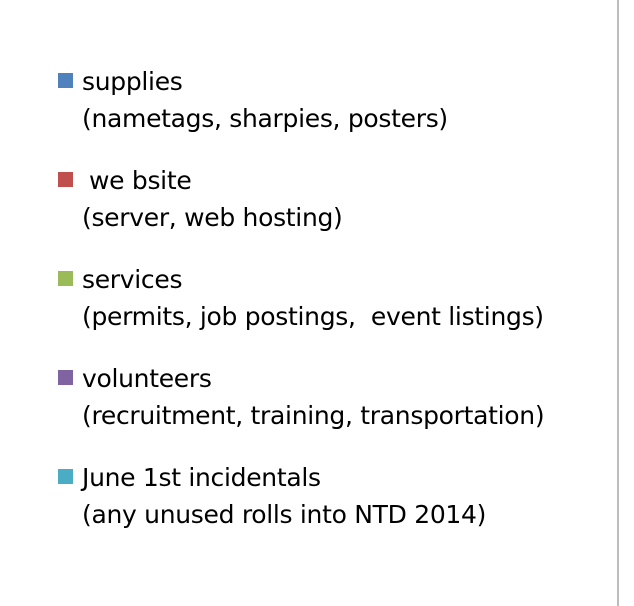  I want to click on legend-detail-supplies: (nametags, sharpies, posters), so click(265, 118).